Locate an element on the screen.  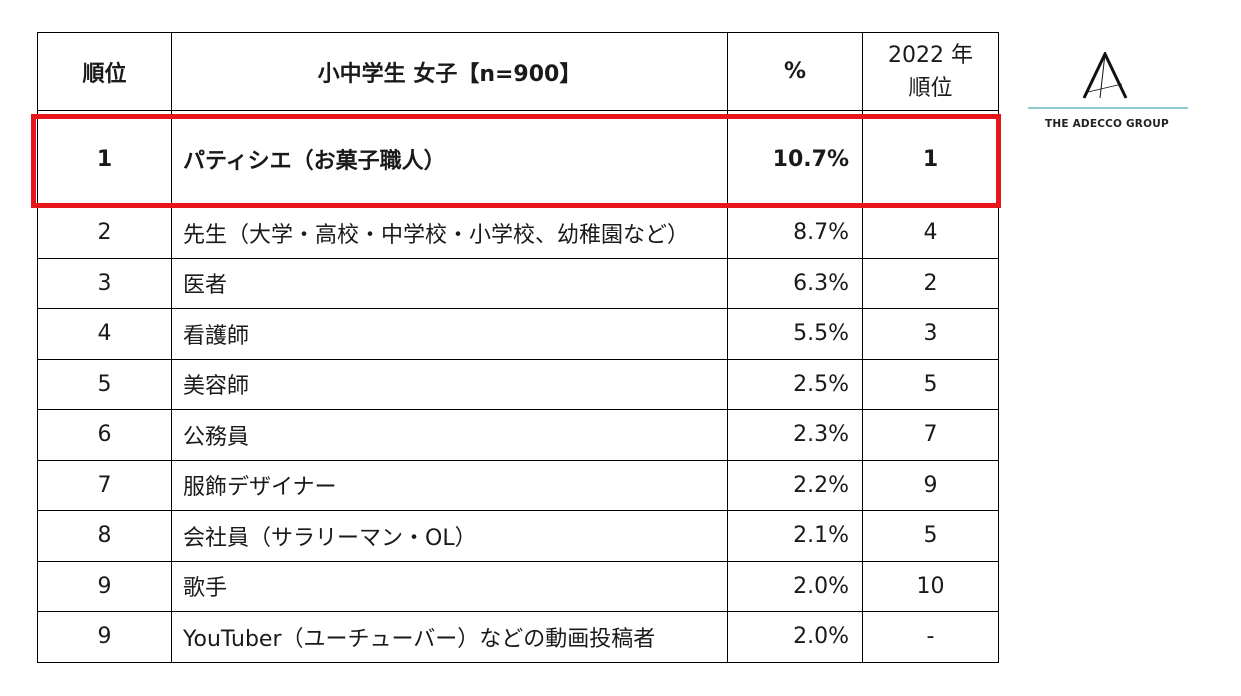
prev-rank-cell: 9 is located at coordinates (930, 485).